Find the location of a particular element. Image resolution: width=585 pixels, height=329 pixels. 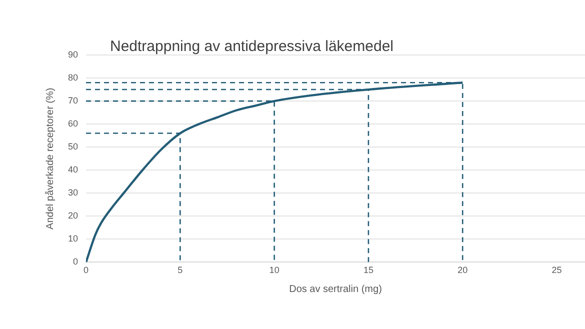

y-tick-label: 0 is located at coordinates (75, 261).